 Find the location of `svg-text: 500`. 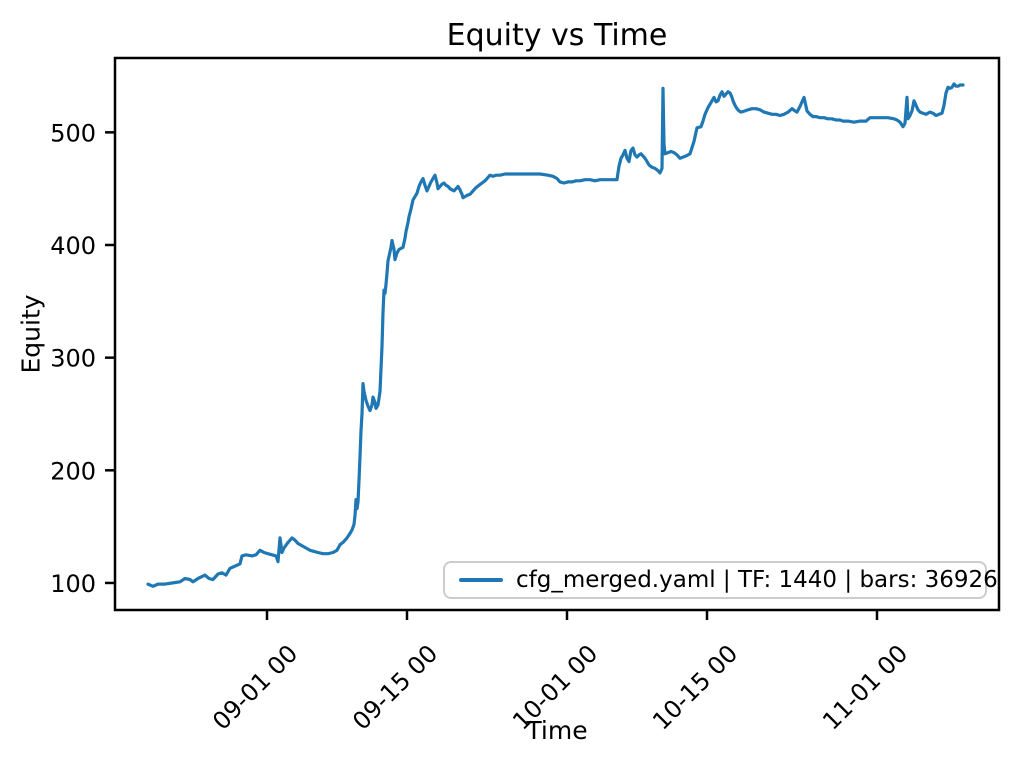

svg-text: 500 is located at coordinates (73, 133).